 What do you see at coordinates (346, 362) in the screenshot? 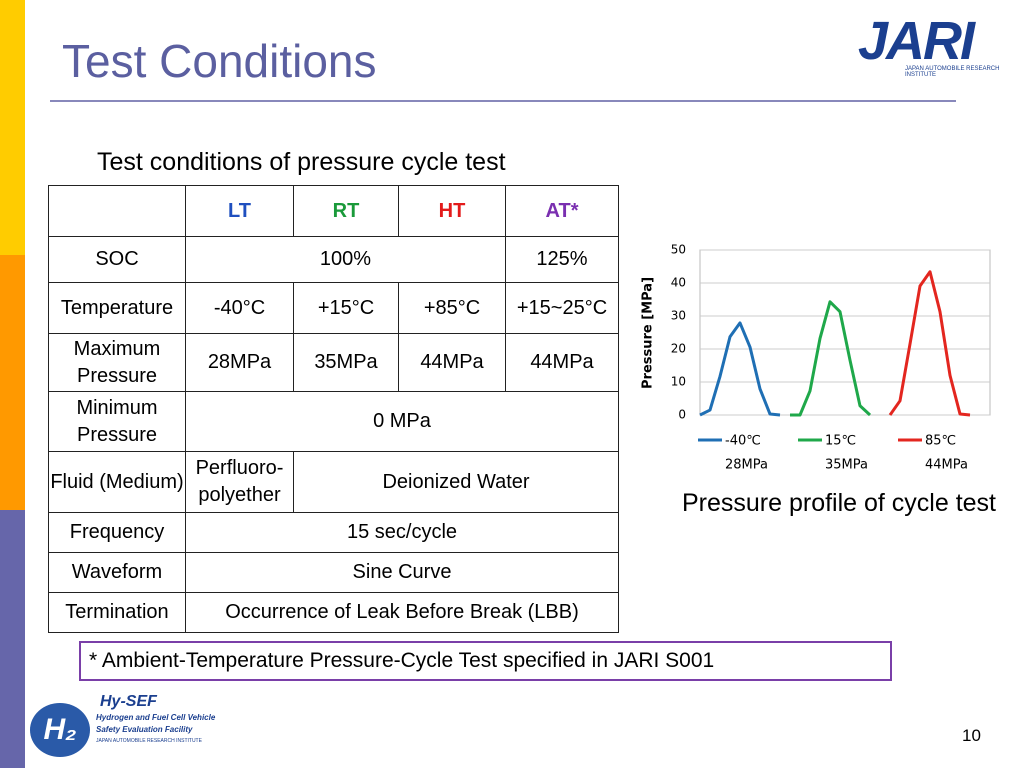
I see `cell: 35MPa` at bounding box center [346, 362].